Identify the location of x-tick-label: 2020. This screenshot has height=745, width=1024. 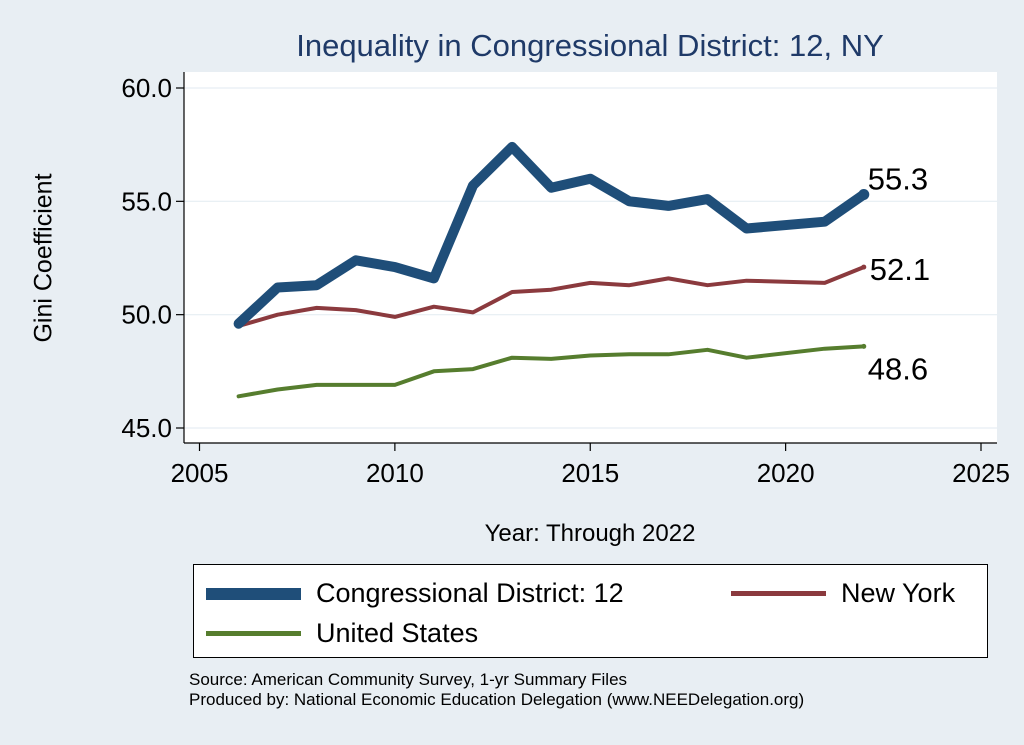
(786, 473).